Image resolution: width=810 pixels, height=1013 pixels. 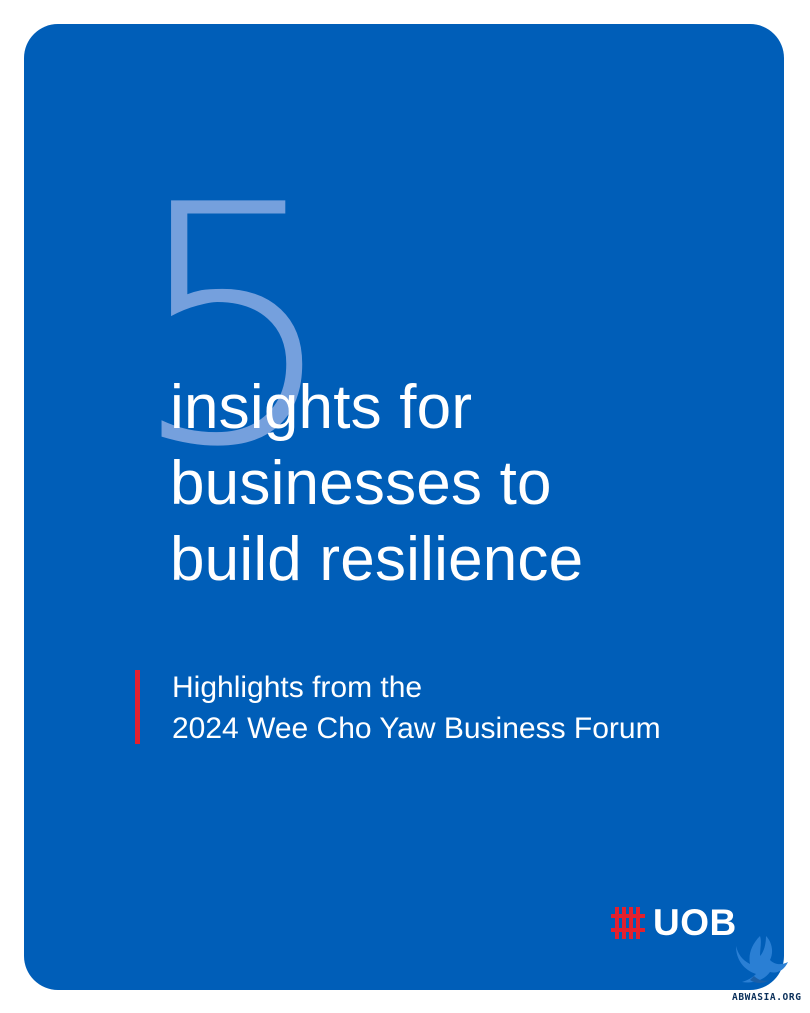 What do you see at coordinates (767, 997) in the screenshot?
I see `watermark-text: ABWASIA.ORG` at bounding box center [767, 997].